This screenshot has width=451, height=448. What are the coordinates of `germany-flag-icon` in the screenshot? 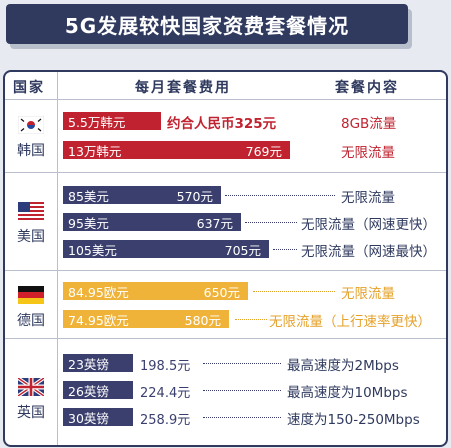 It's located at (31, 295).